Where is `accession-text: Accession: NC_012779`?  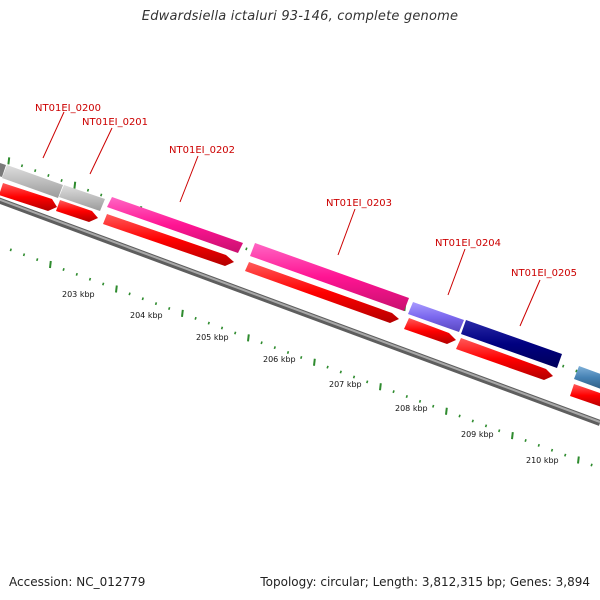 accession-text: Accession: NC_012779 is located at coordinates (77, 582).